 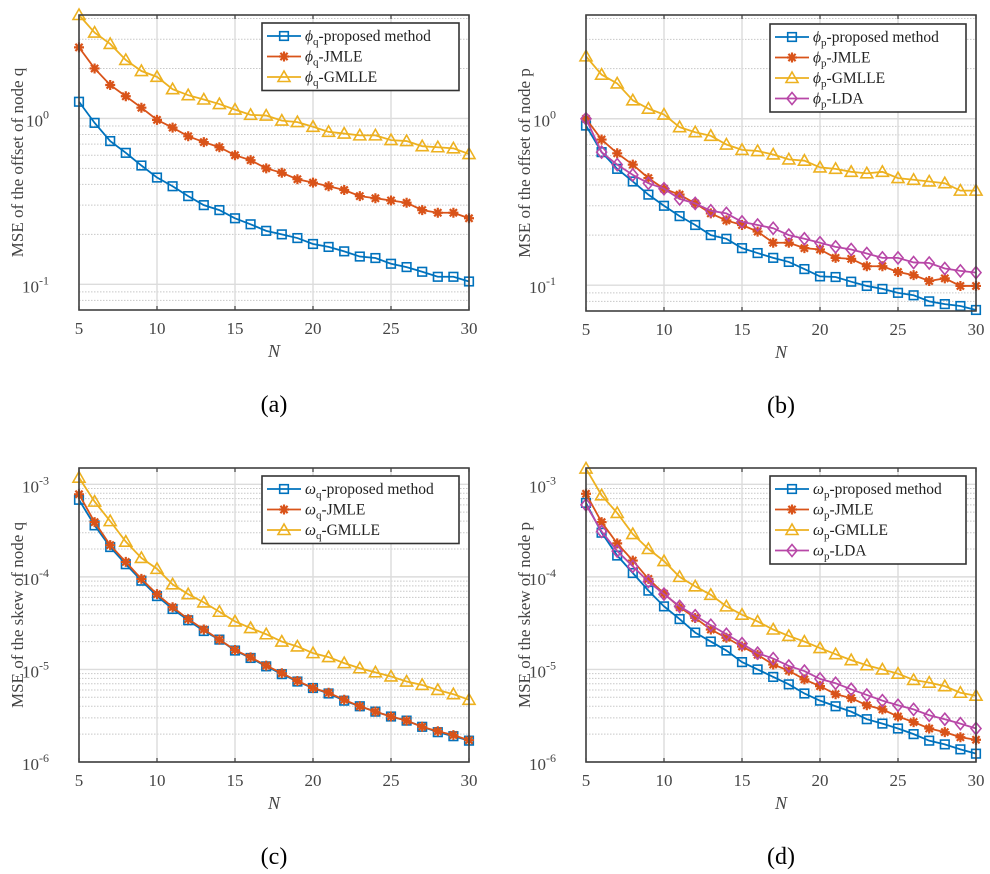 I want to click on legend-box, so click(x=868, y=68).